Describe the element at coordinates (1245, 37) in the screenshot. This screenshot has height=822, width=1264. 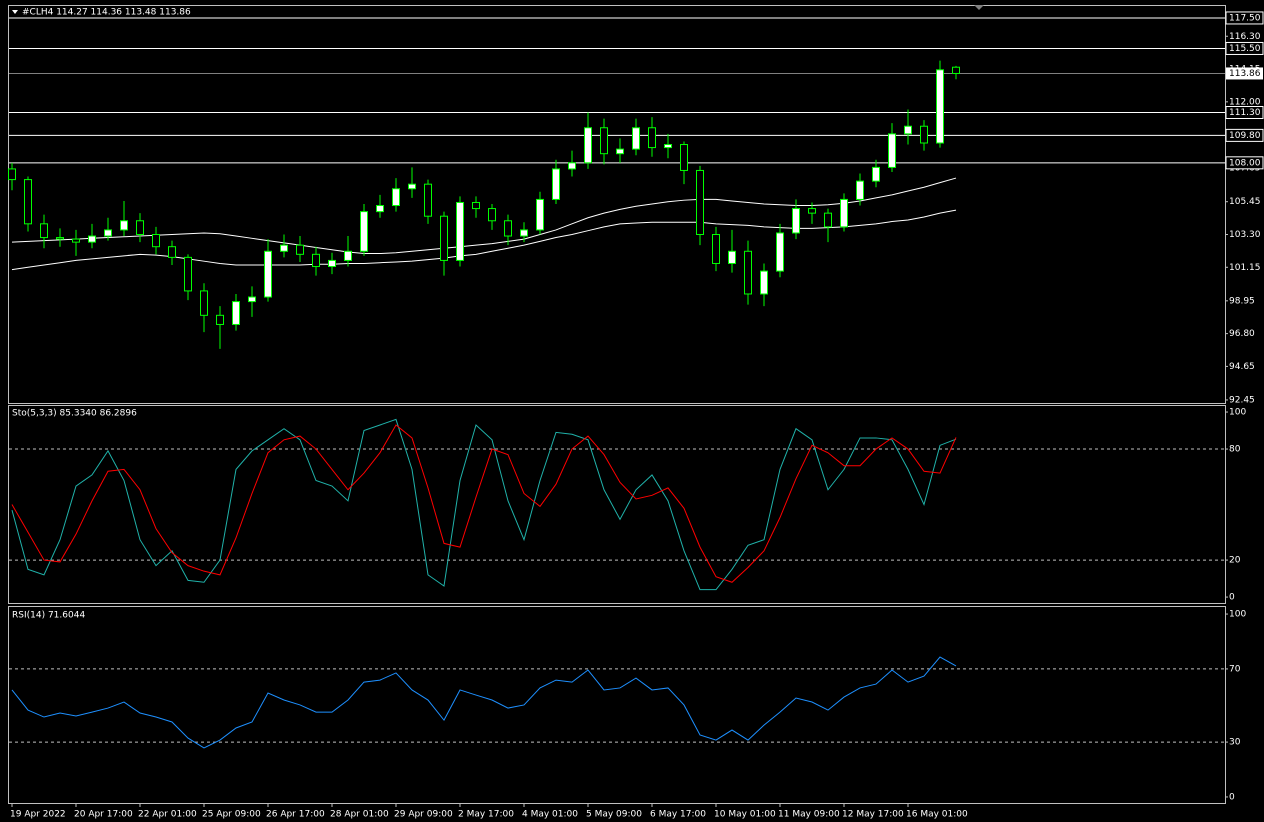
I see `y-tick-label: 116.30` at that location.